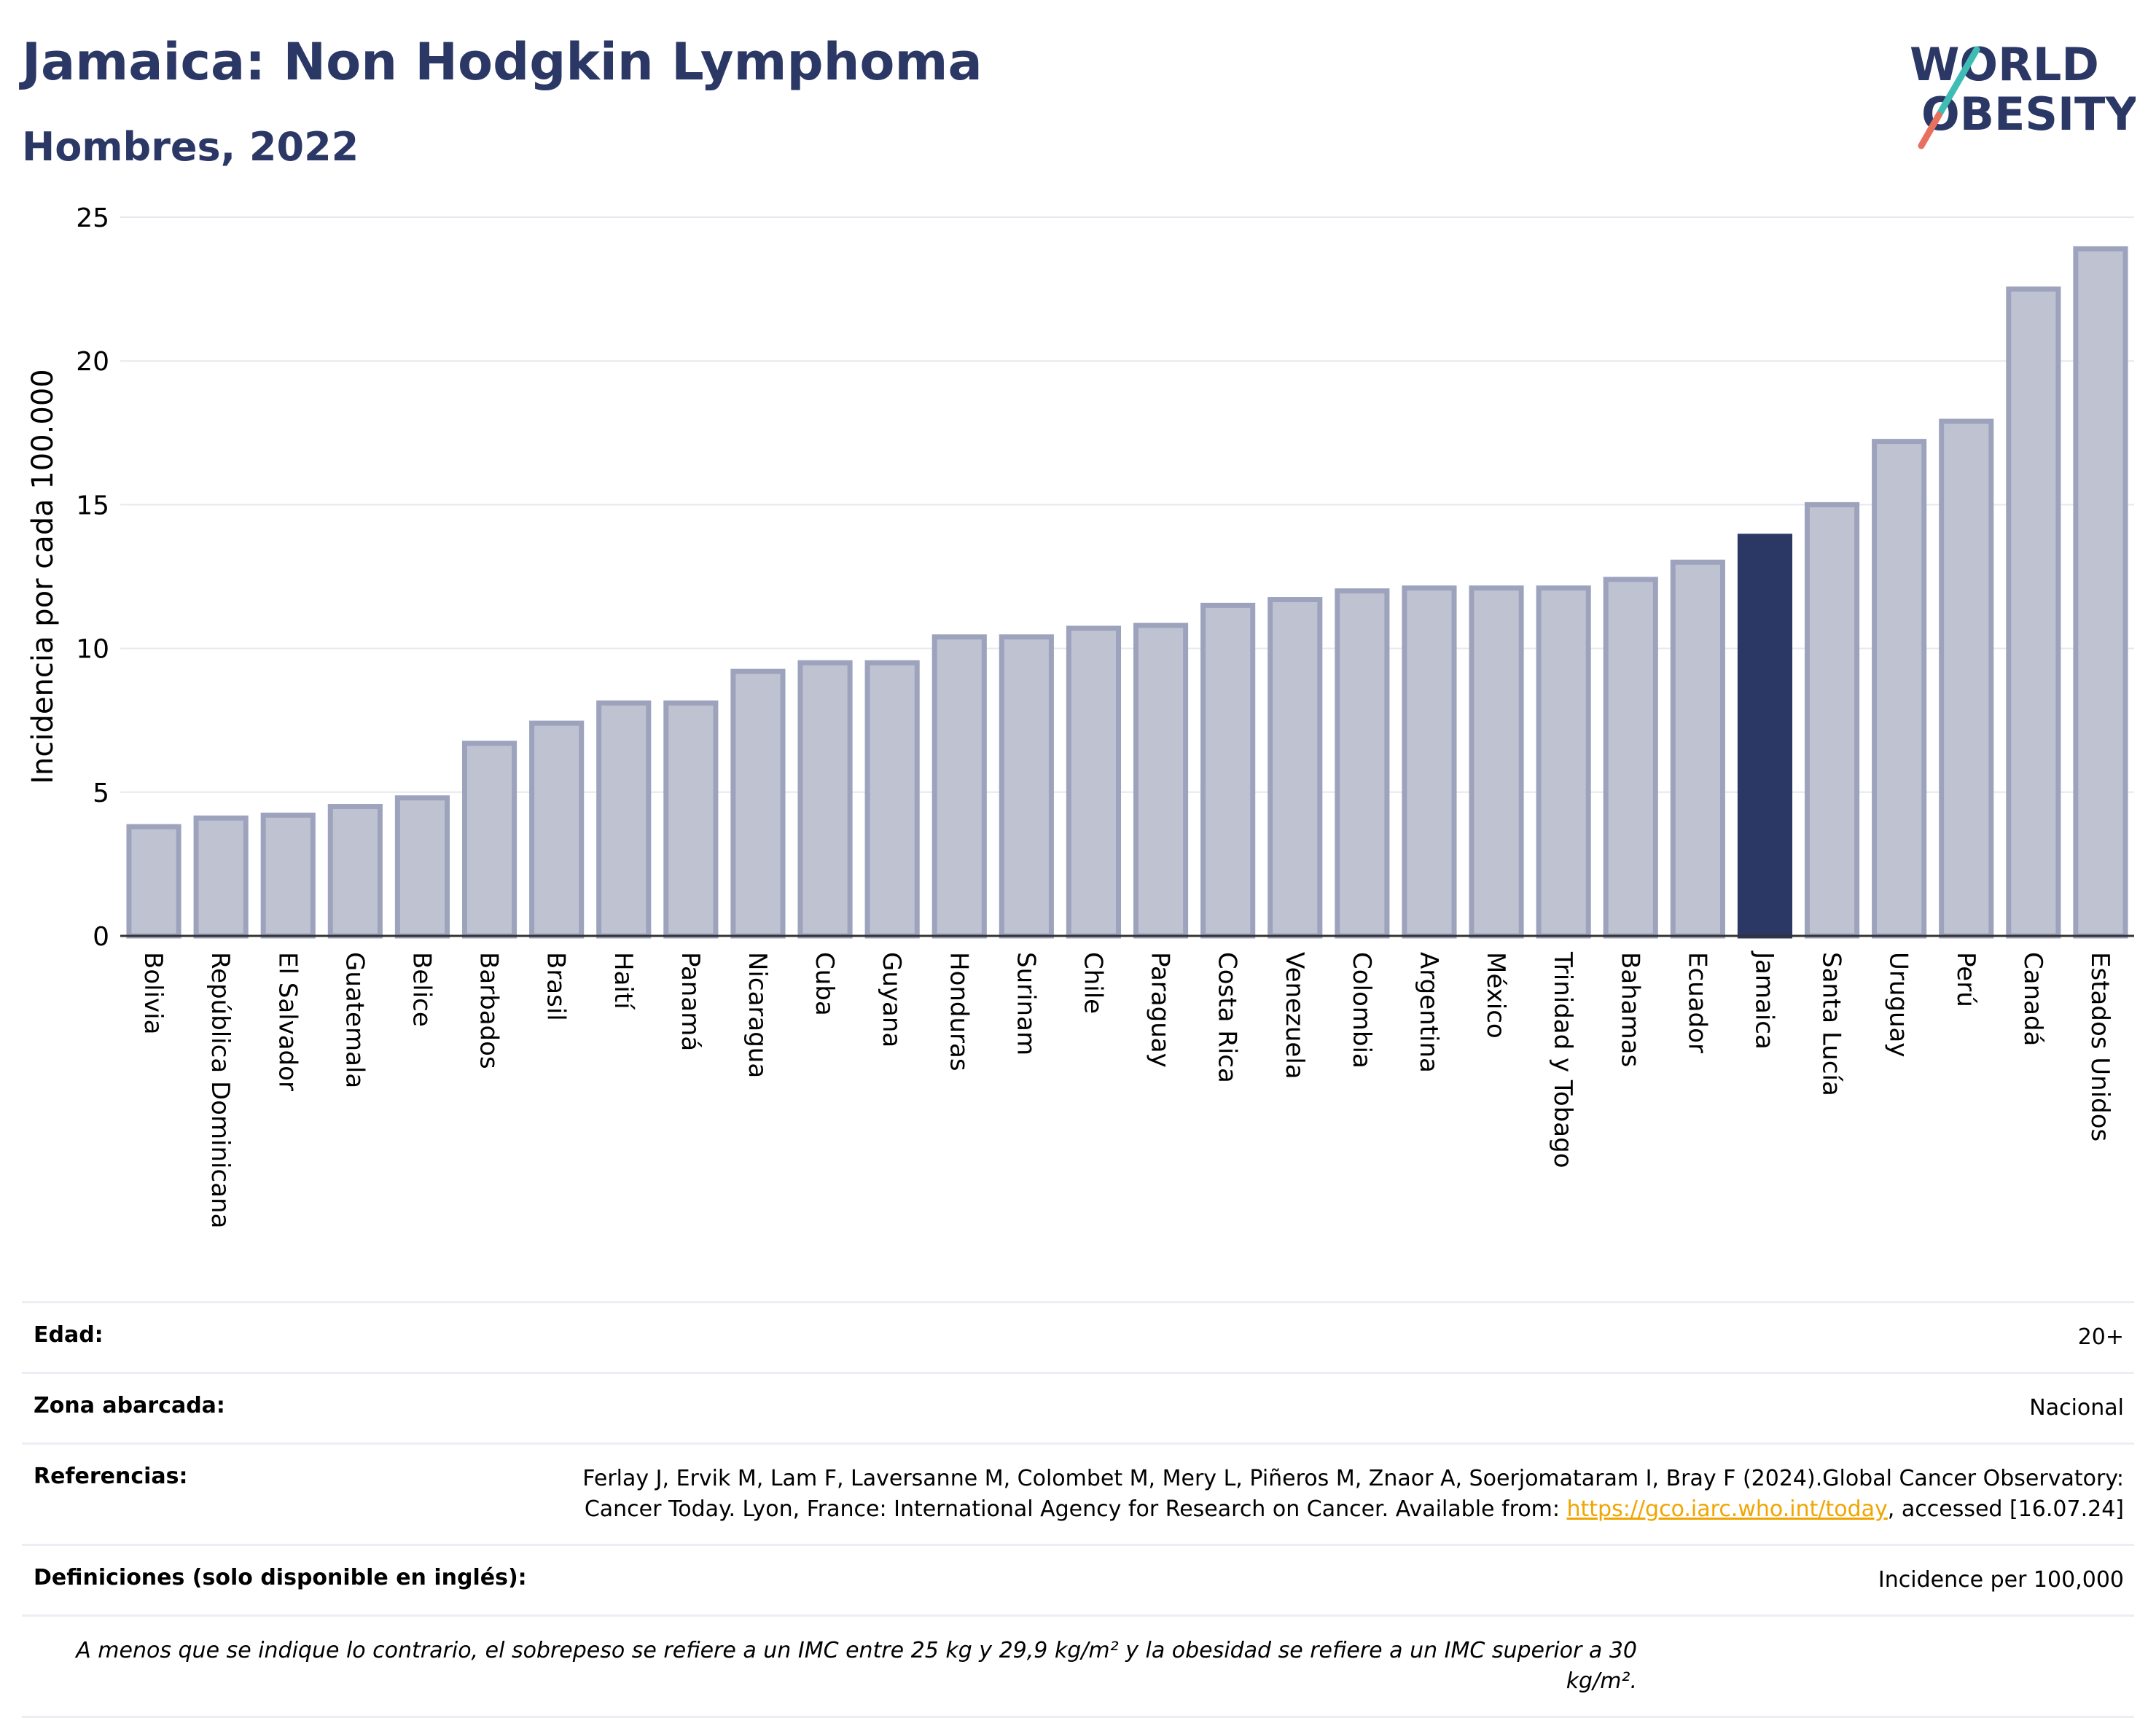 Image resolution: width=2156 pixels, height=1718 pixels. Describe the element at coordinates (1026, 1003) in the screenshot. I see `x-tick-label: Surinam` at that location.